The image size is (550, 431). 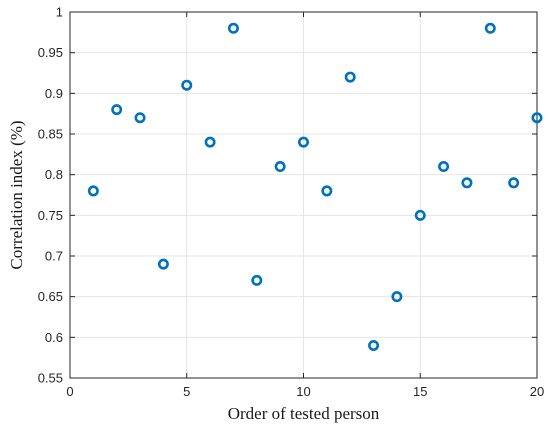 I want to click on y-tick-label: 0.75, so click(x=50, y=215).